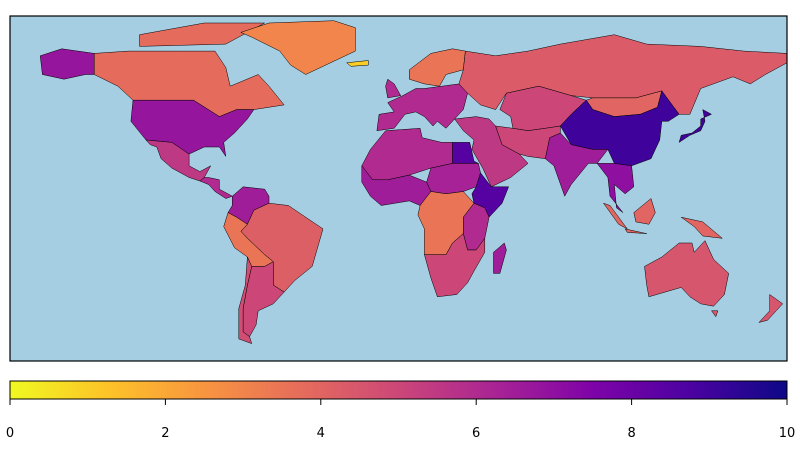 The image size is (800, 450). I want to click on colorbar-tick-label: 0, so click(10, 433).